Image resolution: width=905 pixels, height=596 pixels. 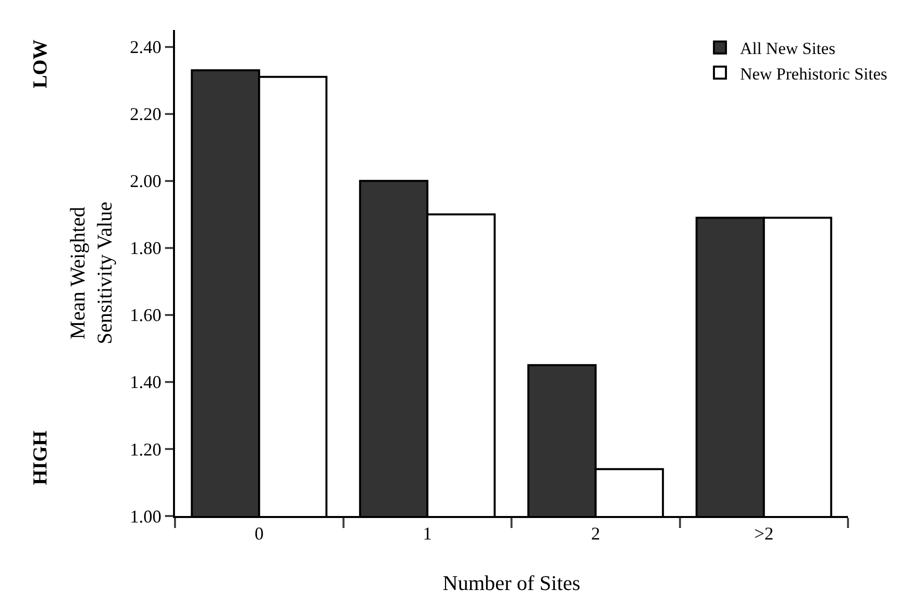 What do you see at coordinates (511, 583) in the screenshot?
I see `x-axis-title: Number of Sites` at bounding box center [511, 583].